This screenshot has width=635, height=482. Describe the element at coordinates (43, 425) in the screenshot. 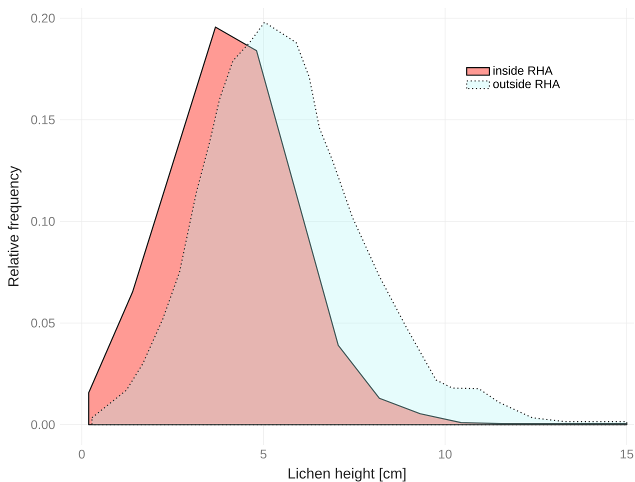

I see `y-tick-label: 0.00` at that location.